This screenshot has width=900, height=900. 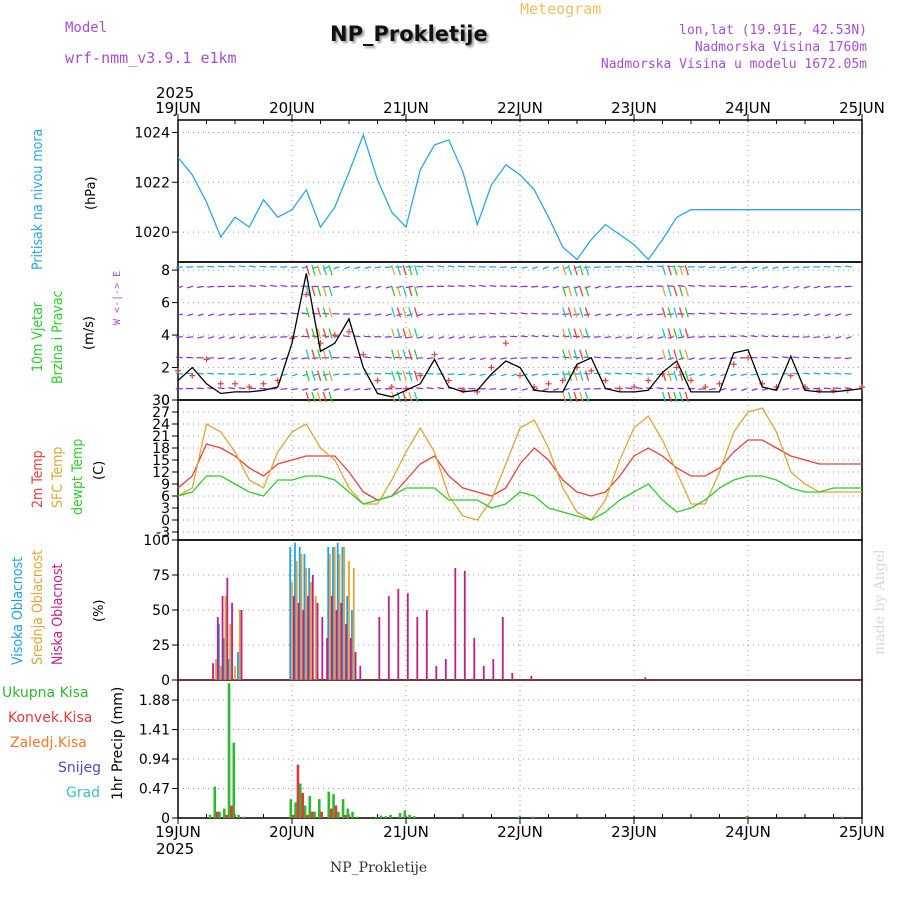 What do you see at coordinates (178, 832) in the screenshot?
I see `bottom-date-label: 19JUN` at bounding box center [178, 832].